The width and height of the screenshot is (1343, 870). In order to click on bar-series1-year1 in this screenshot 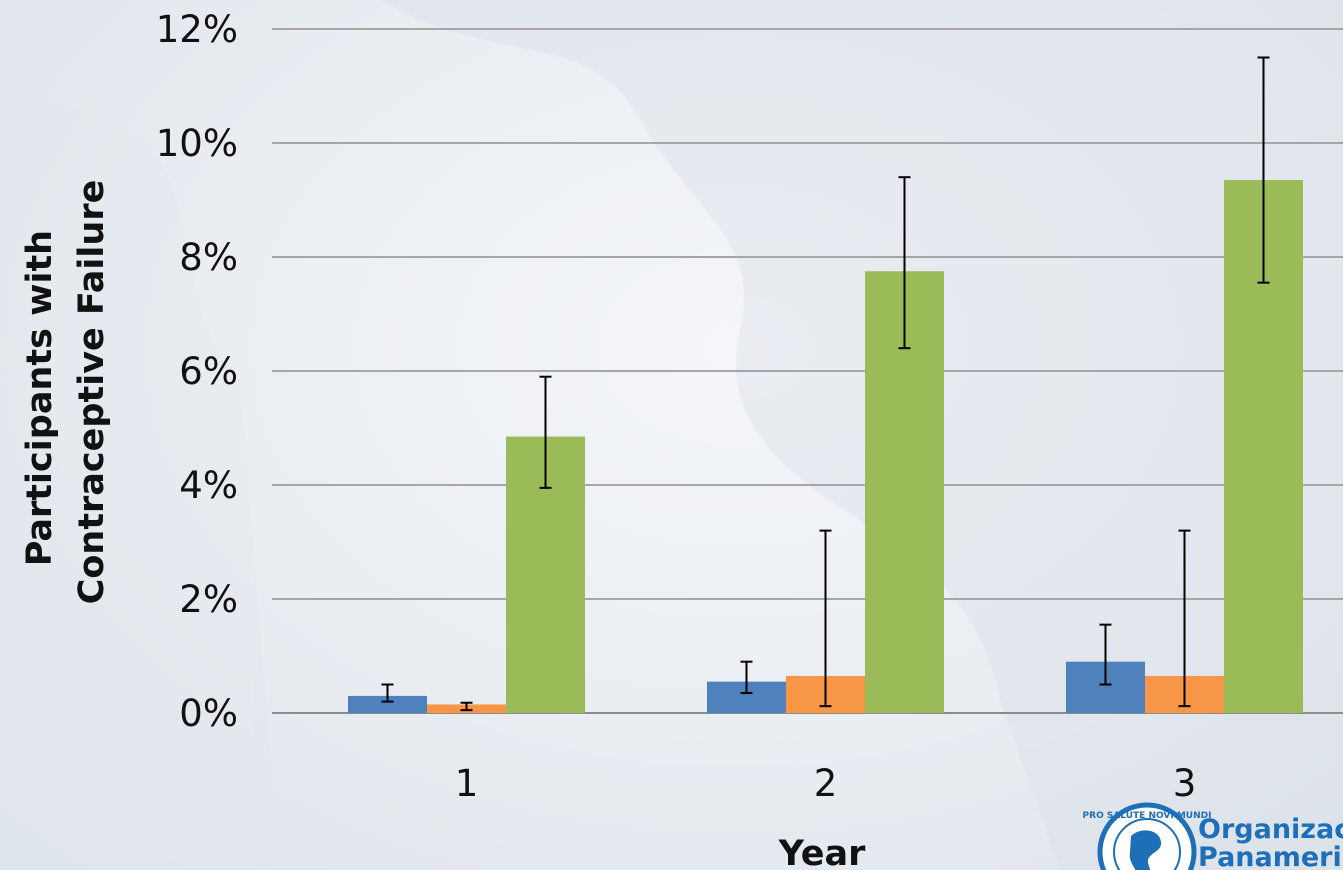, I will do `click(387, 704)`.